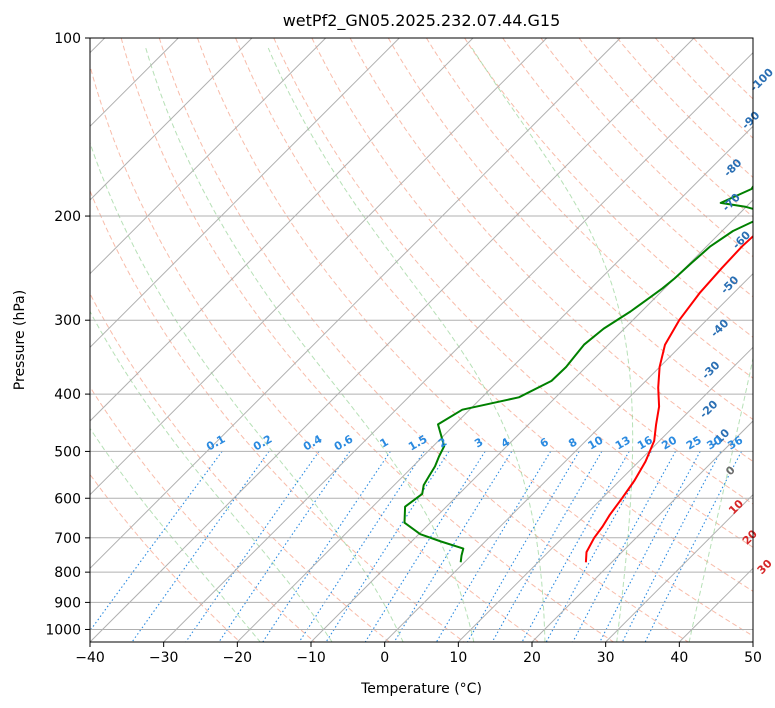 This screenshot has height=708, width=775. Describe the element at coordinates (458, 658) in the screenshot. I see `x-tick-label: 10` at that location.